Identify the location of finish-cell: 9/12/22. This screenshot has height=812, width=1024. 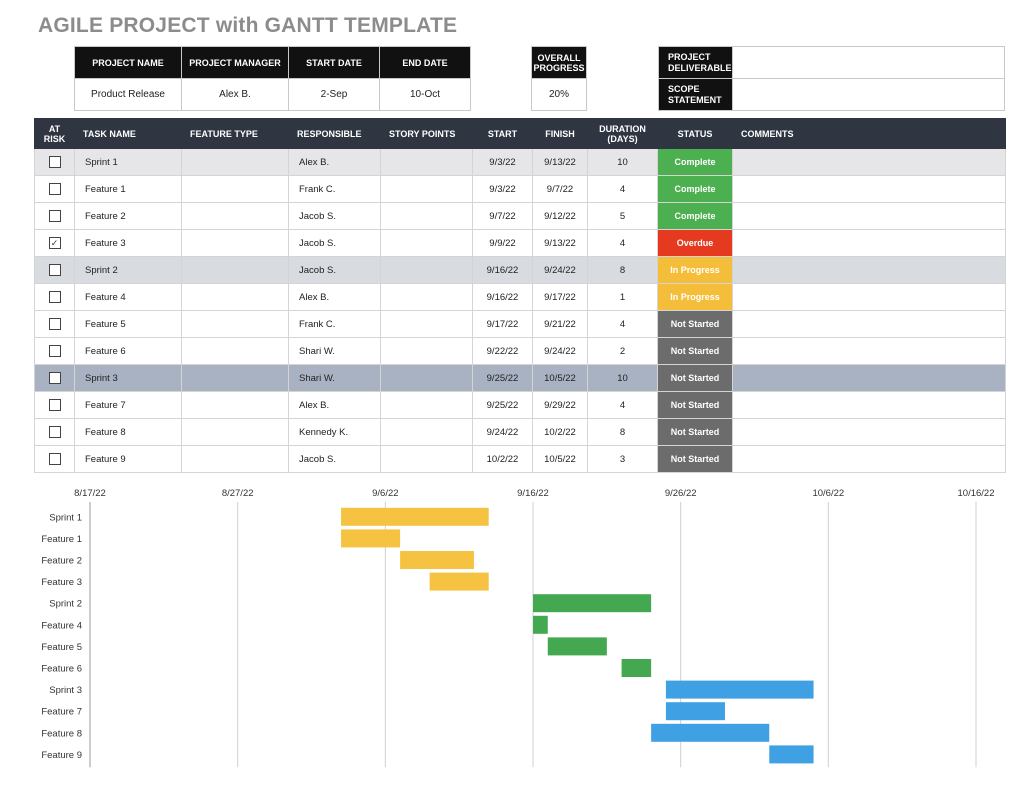
(560, 216).